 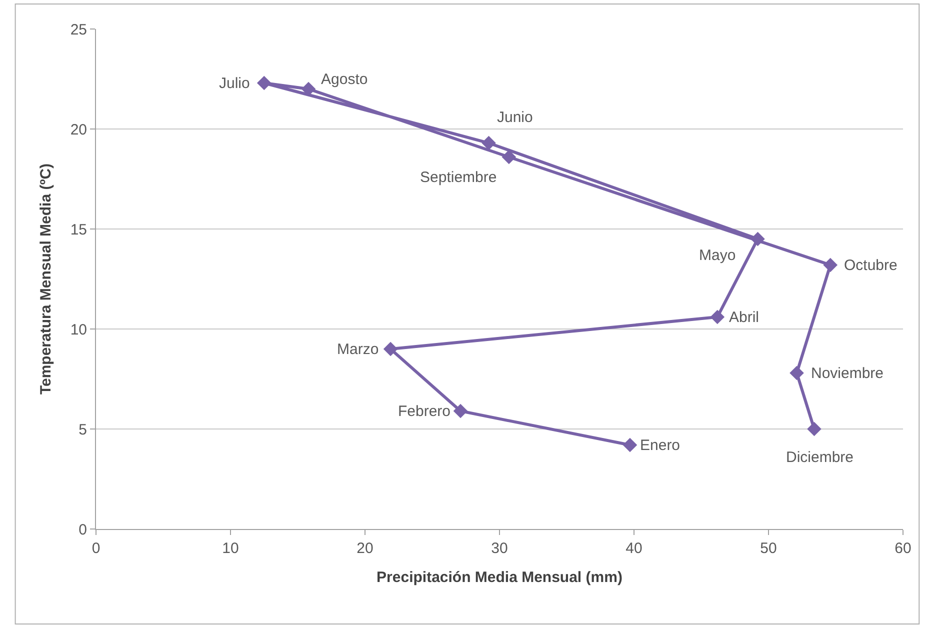 What do you see at coordinates (634, 548) in the screenshot?
I see `x-tick-label: 40` at bounding box center [634, 548].